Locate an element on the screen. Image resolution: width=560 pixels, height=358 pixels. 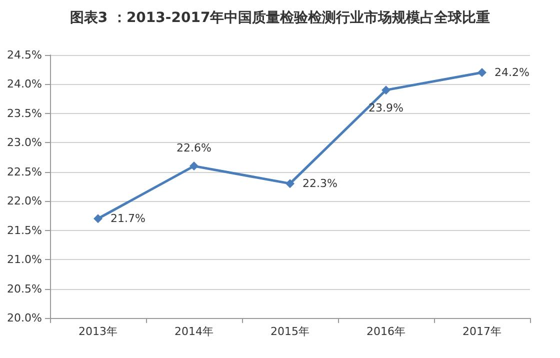
y-tick-label: 21.5% is located at coordinates (24, 230).